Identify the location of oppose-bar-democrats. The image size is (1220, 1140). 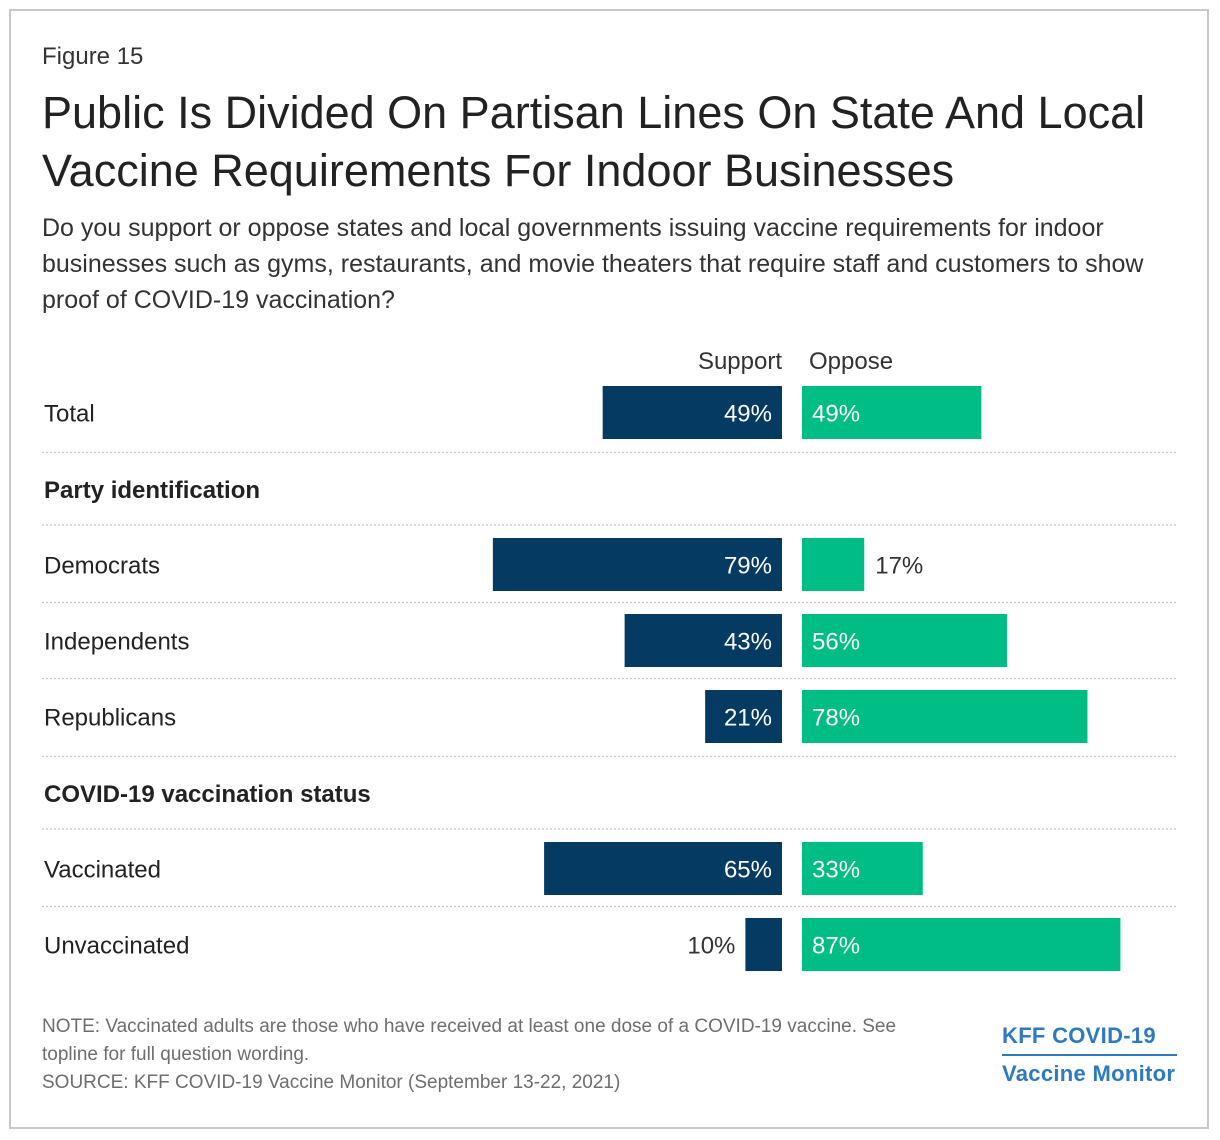
(833, 564).